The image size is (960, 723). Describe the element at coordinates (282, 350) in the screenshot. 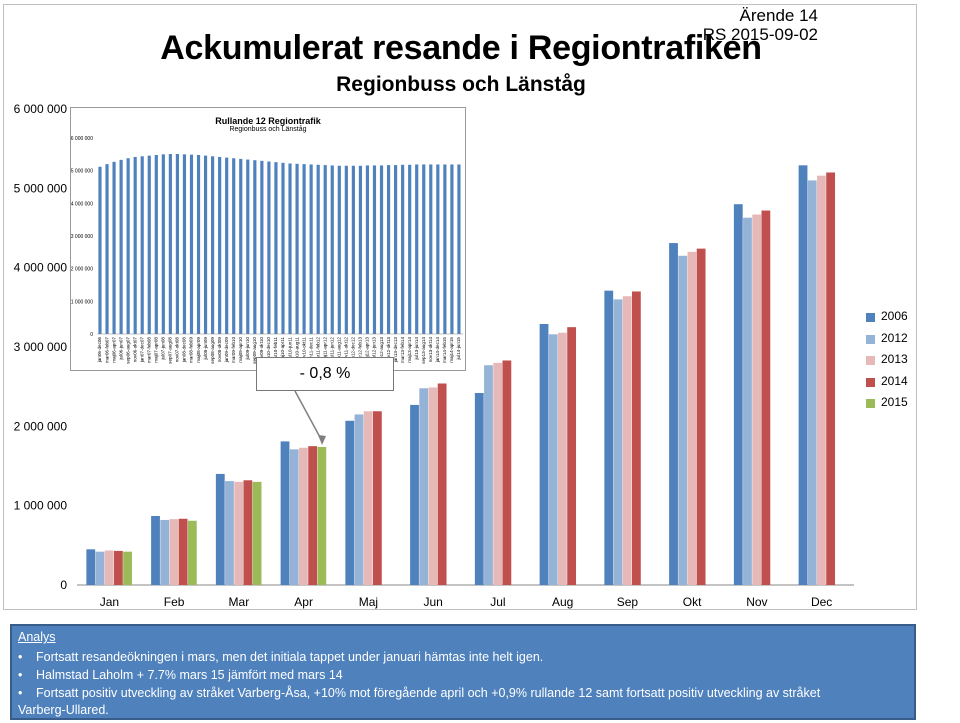

I see `inset-x-tick-label: maj10-apr11` at that location.